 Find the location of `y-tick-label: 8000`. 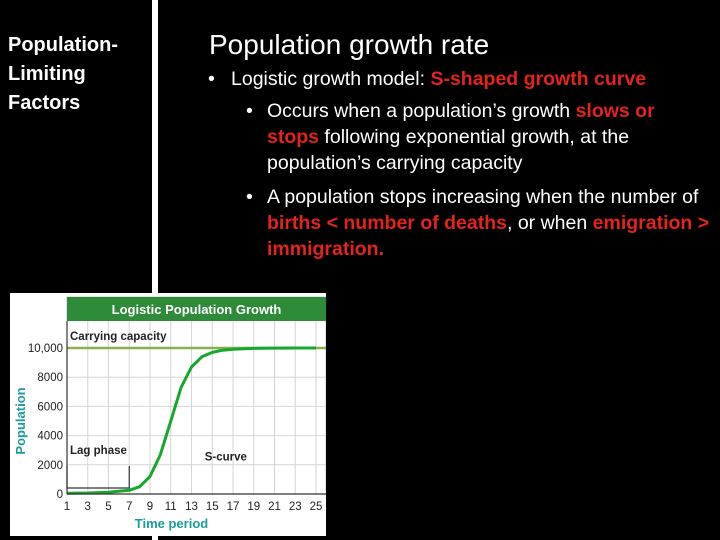

y-tick-label: 8000 is located at coordinates (50, 378).